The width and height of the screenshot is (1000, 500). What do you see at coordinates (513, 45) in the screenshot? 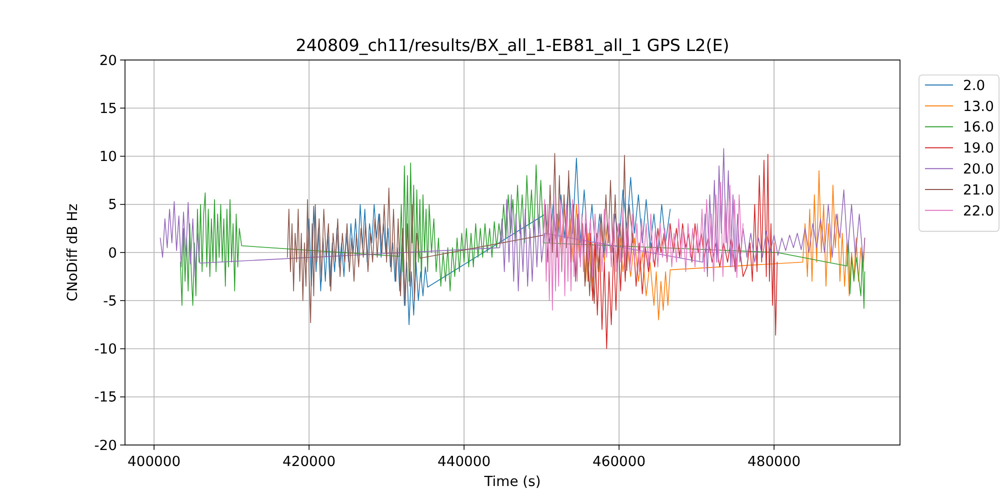
I see `chart-title: 240809_ch11/results/BX_all_1-EB81_all_1 GPS L2(E)` at bounding box center [513, 45].